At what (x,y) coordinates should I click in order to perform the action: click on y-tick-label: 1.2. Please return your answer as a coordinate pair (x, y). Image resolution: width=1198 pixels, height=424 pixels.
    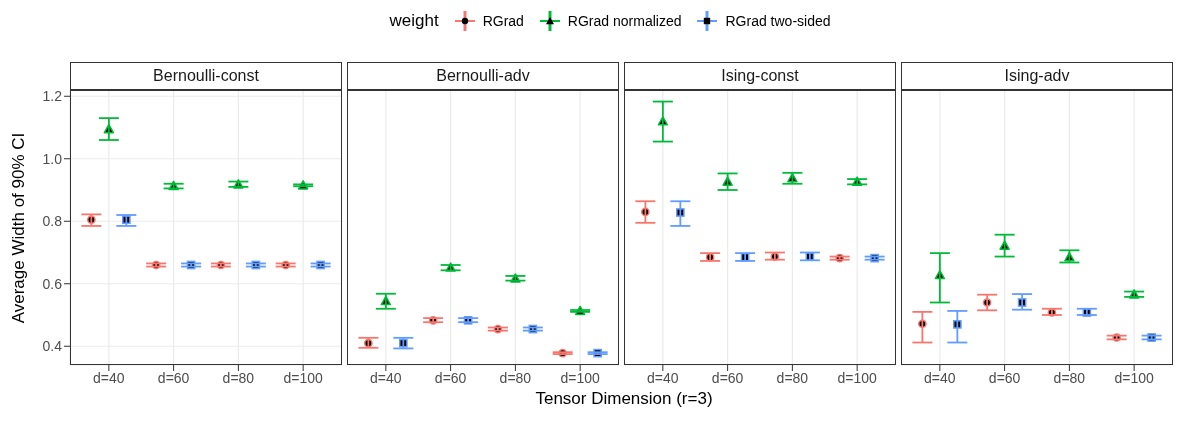
    Looking at the image, I should click on (52, 96).